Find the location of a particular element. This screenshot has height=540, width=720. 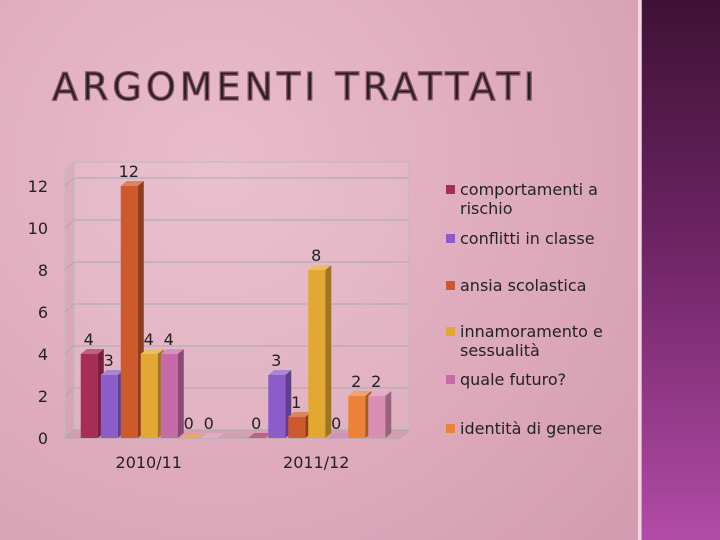

value-label: 8 is located at coordinates (316, 255).